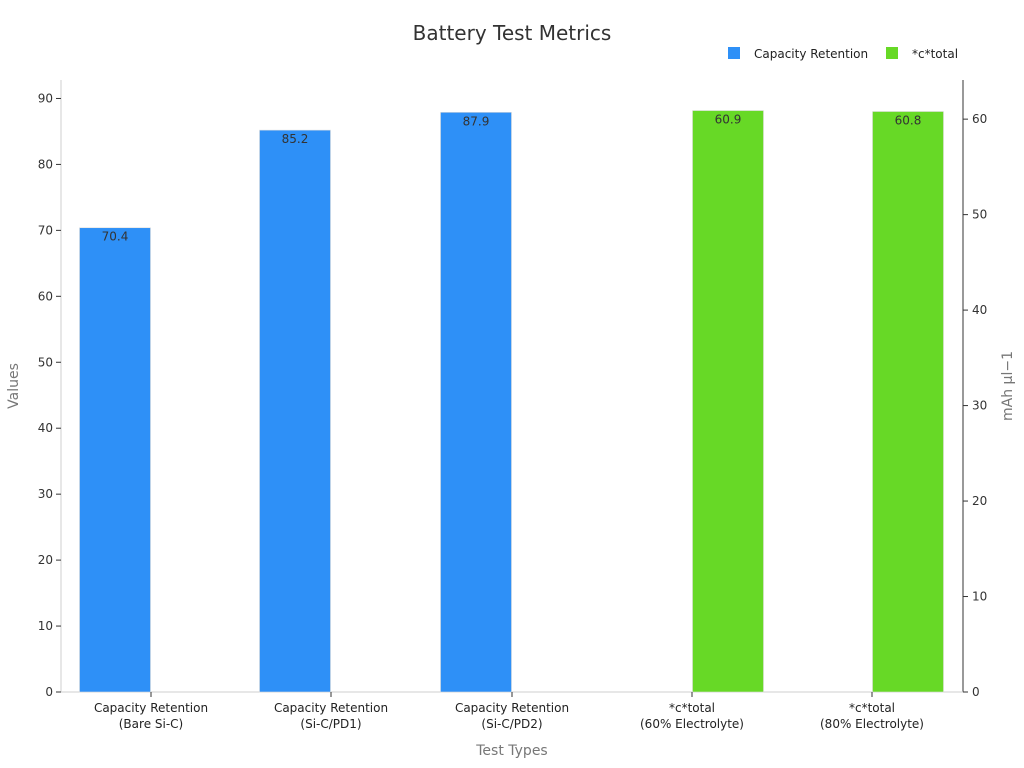 The height and width of the screenshot is (768, 1024). What do you see at coordinates (49, 692) in the screenshot?
I see `left-y-tick-label: 0` at bounding box center [49, 692].